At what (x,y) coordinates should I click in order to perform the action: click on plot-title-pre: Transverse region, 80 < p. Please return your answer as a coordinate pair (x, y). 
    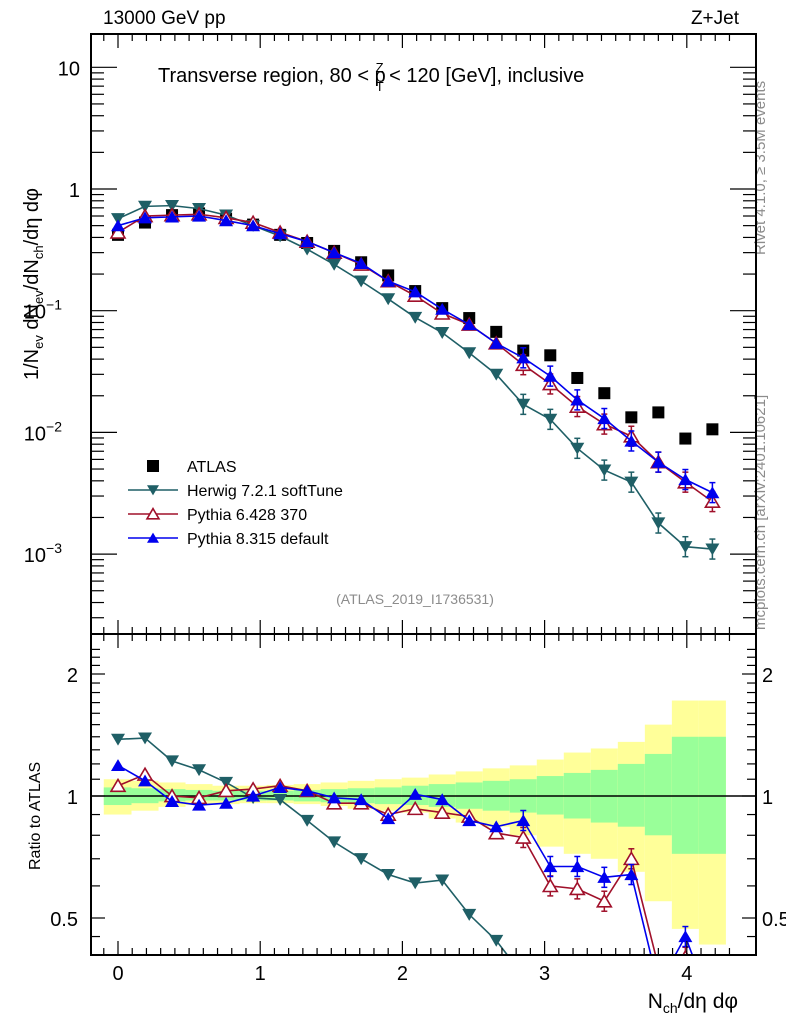
    Looking at the image, I should click on (272, 76).